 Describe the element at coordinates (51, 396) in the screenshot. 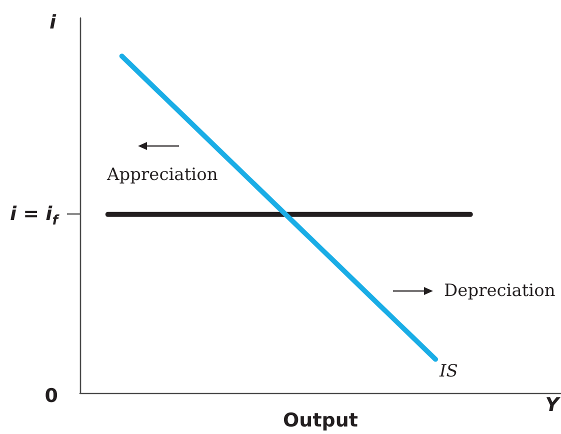

I see `text: 0` at that location.